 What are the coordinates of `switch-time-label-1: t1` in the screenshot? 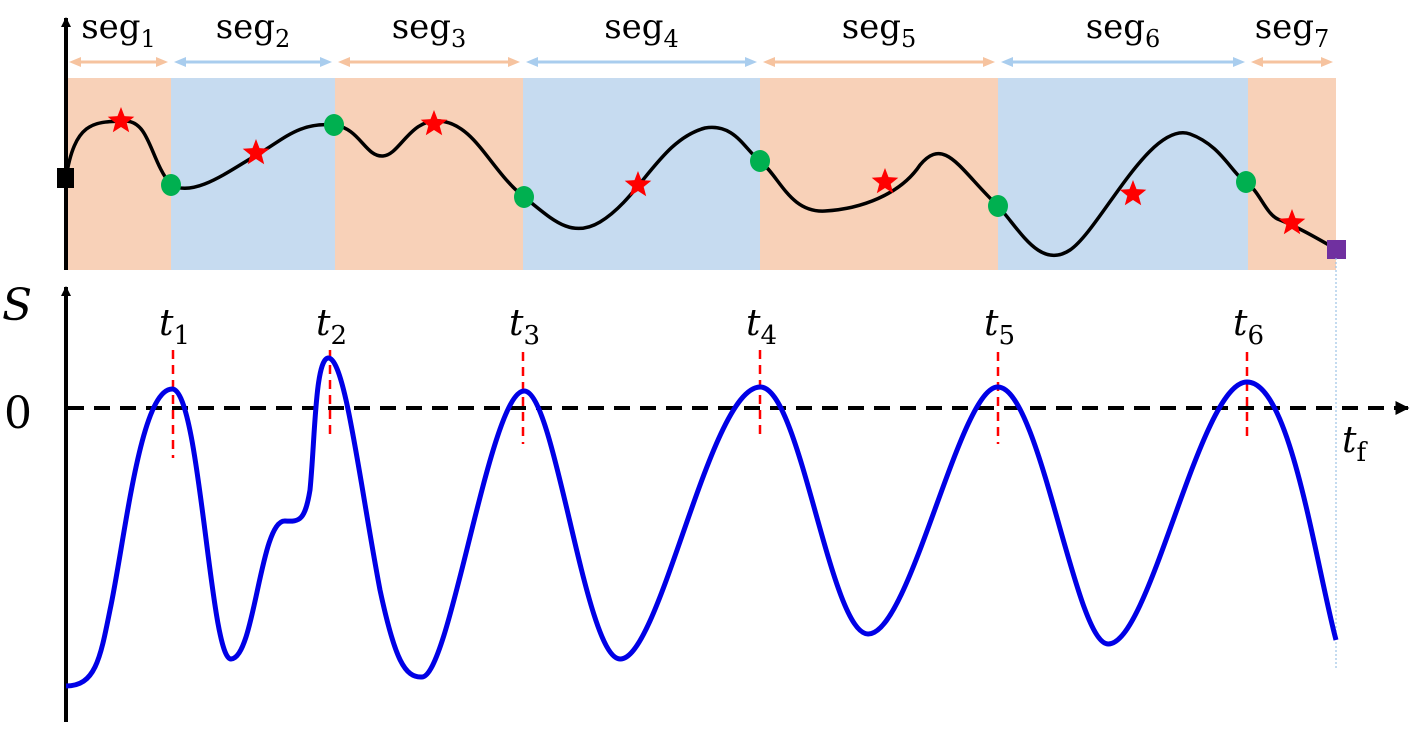 It's located at (174, 327).